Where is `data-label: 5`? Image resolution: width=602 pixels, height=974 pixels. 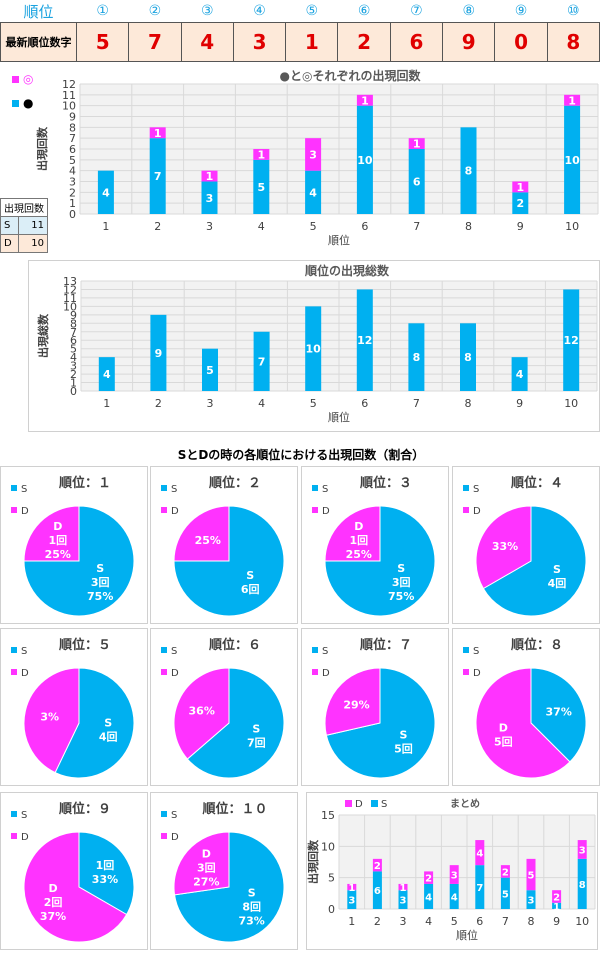 data-label: 5 is located at coordinates (531, 876).